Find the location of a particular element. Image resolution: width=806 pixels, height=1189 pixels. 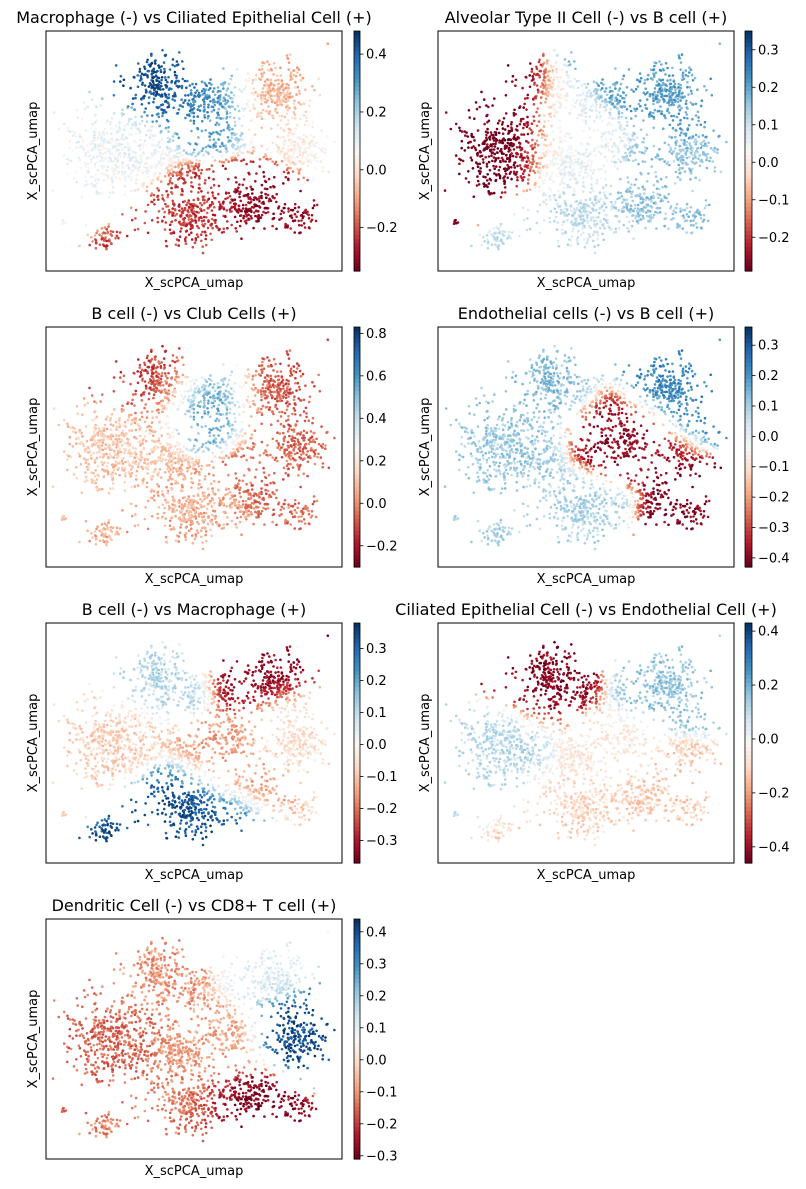

colorbar-tick-label: 0.3 is located at coordinates (768, 50).